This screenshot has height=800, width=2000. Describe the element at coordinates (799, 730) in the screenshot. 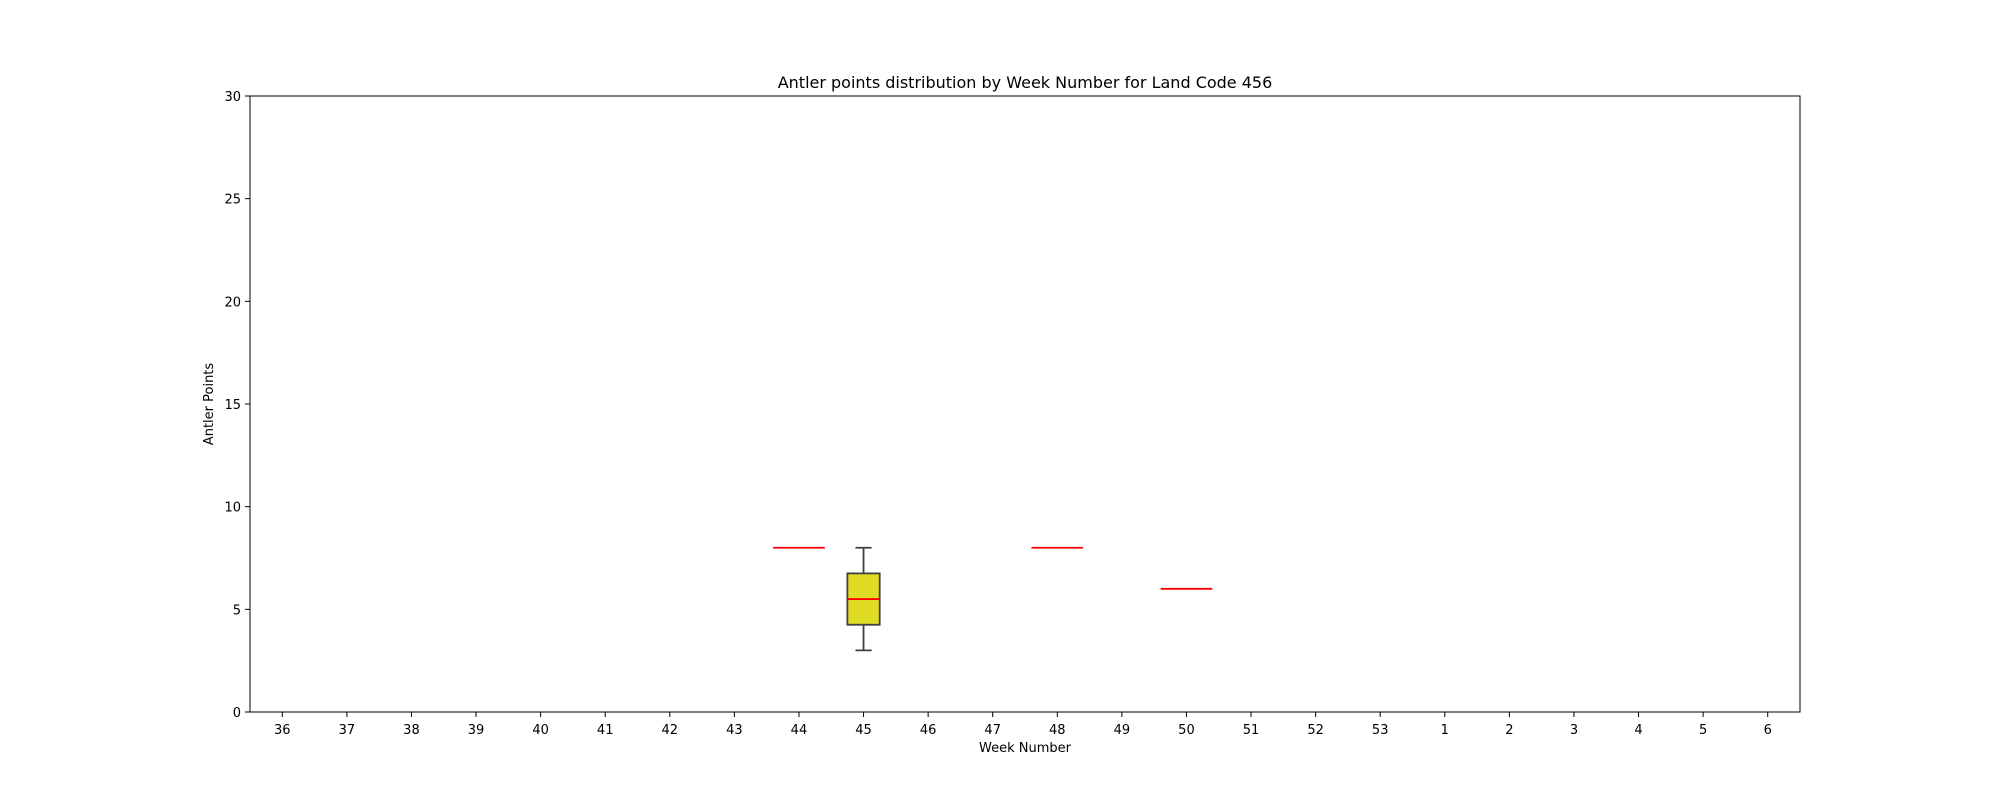

I see `x-tick-label: 44` at that location.